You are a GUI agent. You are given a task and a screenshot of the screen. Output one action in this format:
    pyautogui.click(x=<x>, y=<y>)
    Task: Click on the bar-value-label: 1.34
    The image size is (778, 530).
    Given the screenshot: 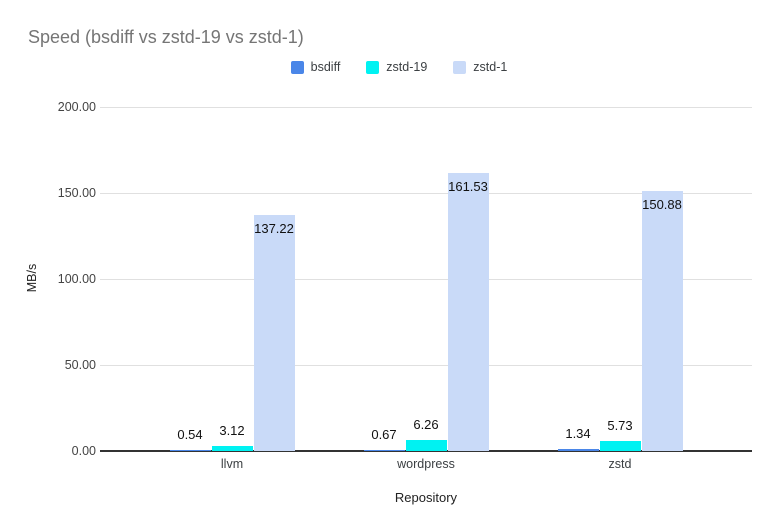 What is the action you would take?
    pyautogui.click(x=578, y=433)
    